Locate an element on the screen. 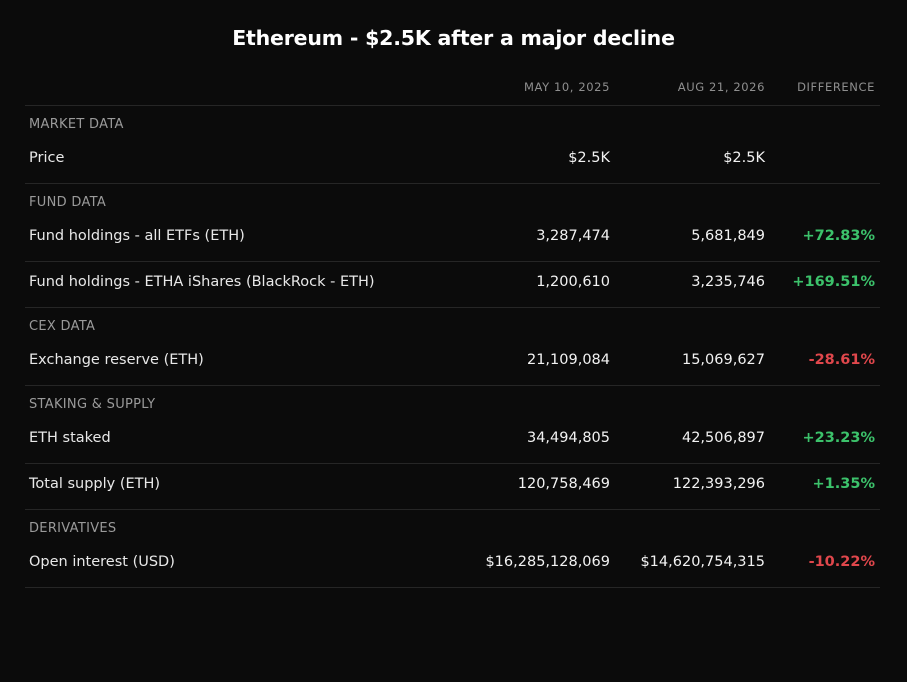  section-label: MARKET DATA is located at coordinates (76, 124).